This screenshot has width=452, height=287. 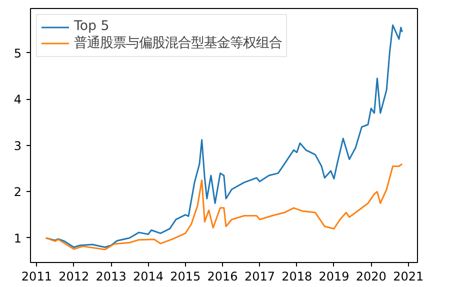 What do you see at coordinates (408, 277) in the screenshot?
I see `x-tick-label: 2021` at bounding box center [408, 277].